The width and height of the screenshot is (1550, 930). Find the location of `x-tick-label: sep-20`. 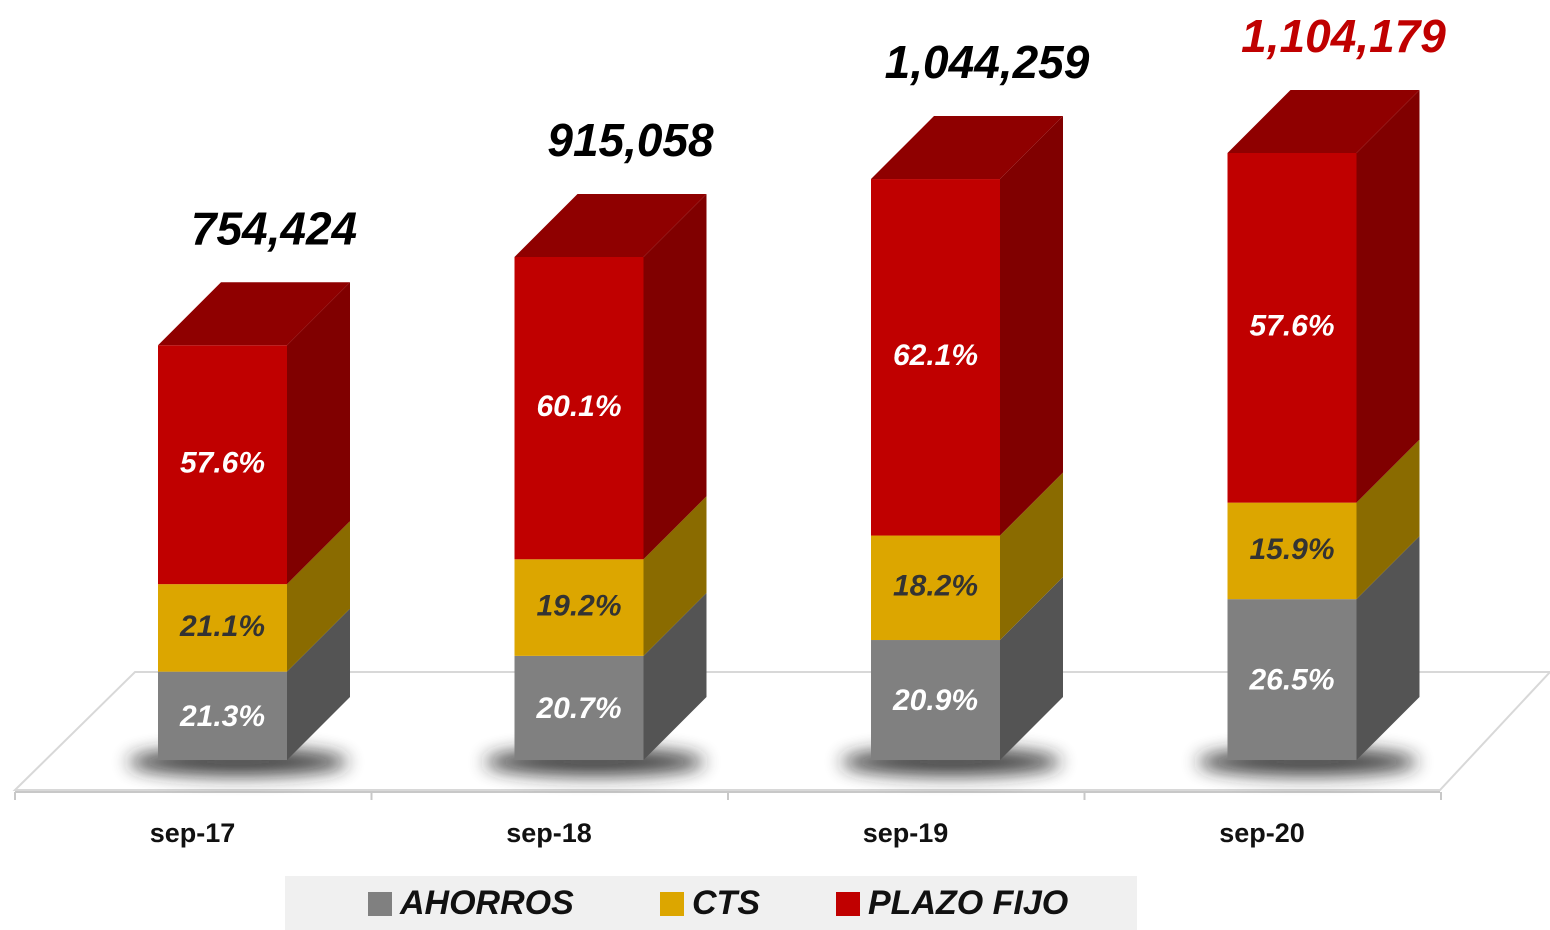

x-tick-label: sep-20 is located at coordinates (1262, 833).